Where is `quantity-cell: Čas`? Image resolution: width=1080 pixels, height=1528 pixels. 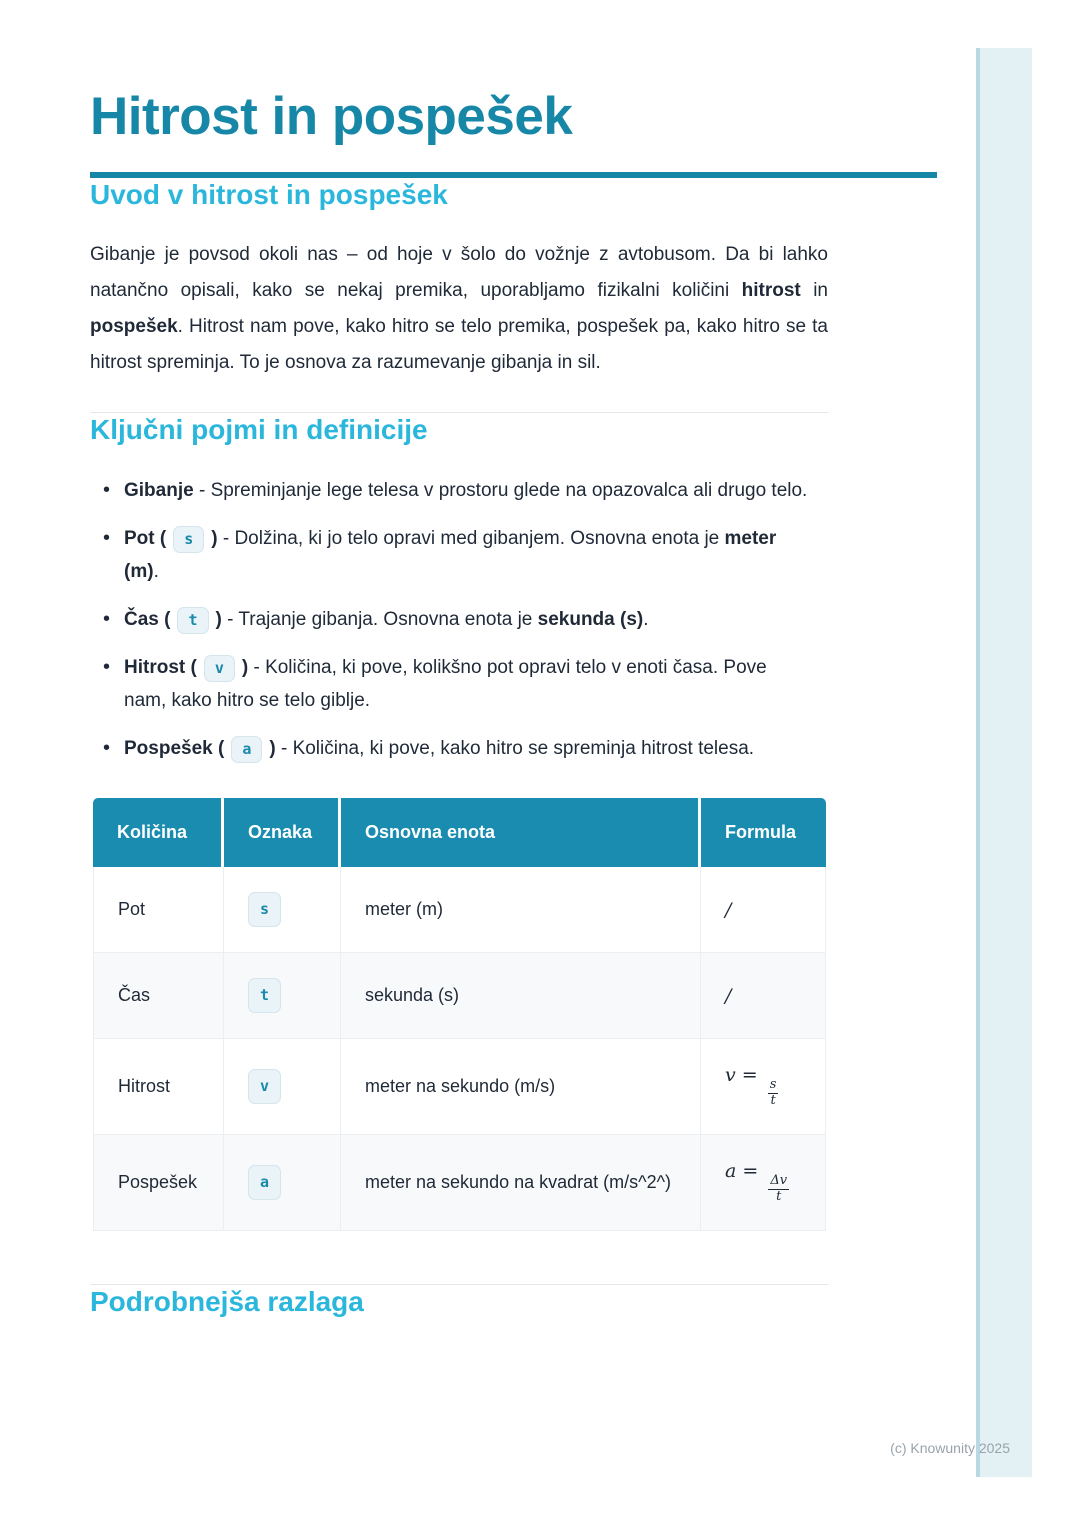 quantity-cell: Čas is located at coordinates (158, 996).